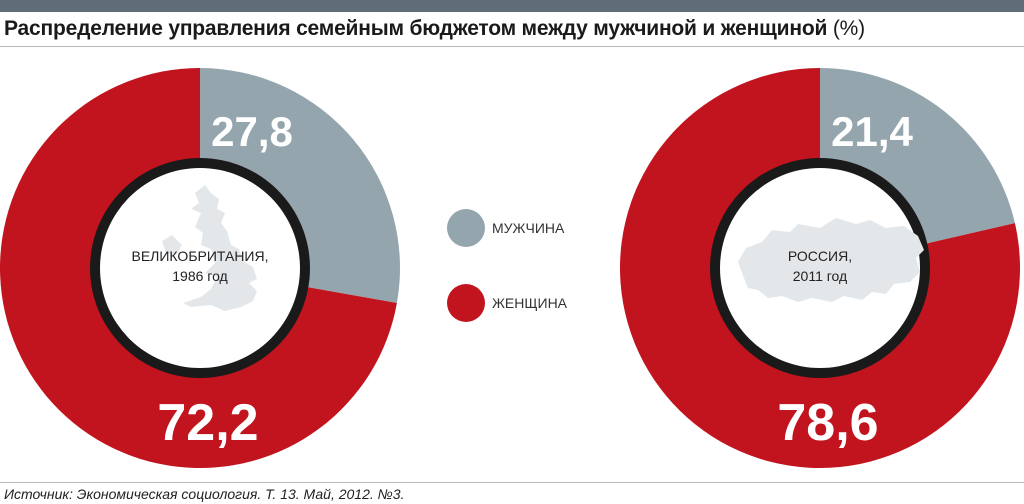  What do you see at coordinates (528, 228) in the screenshot?
I see `legend-label-man: МУЖЧИНА` at bounding box center [528, 228].